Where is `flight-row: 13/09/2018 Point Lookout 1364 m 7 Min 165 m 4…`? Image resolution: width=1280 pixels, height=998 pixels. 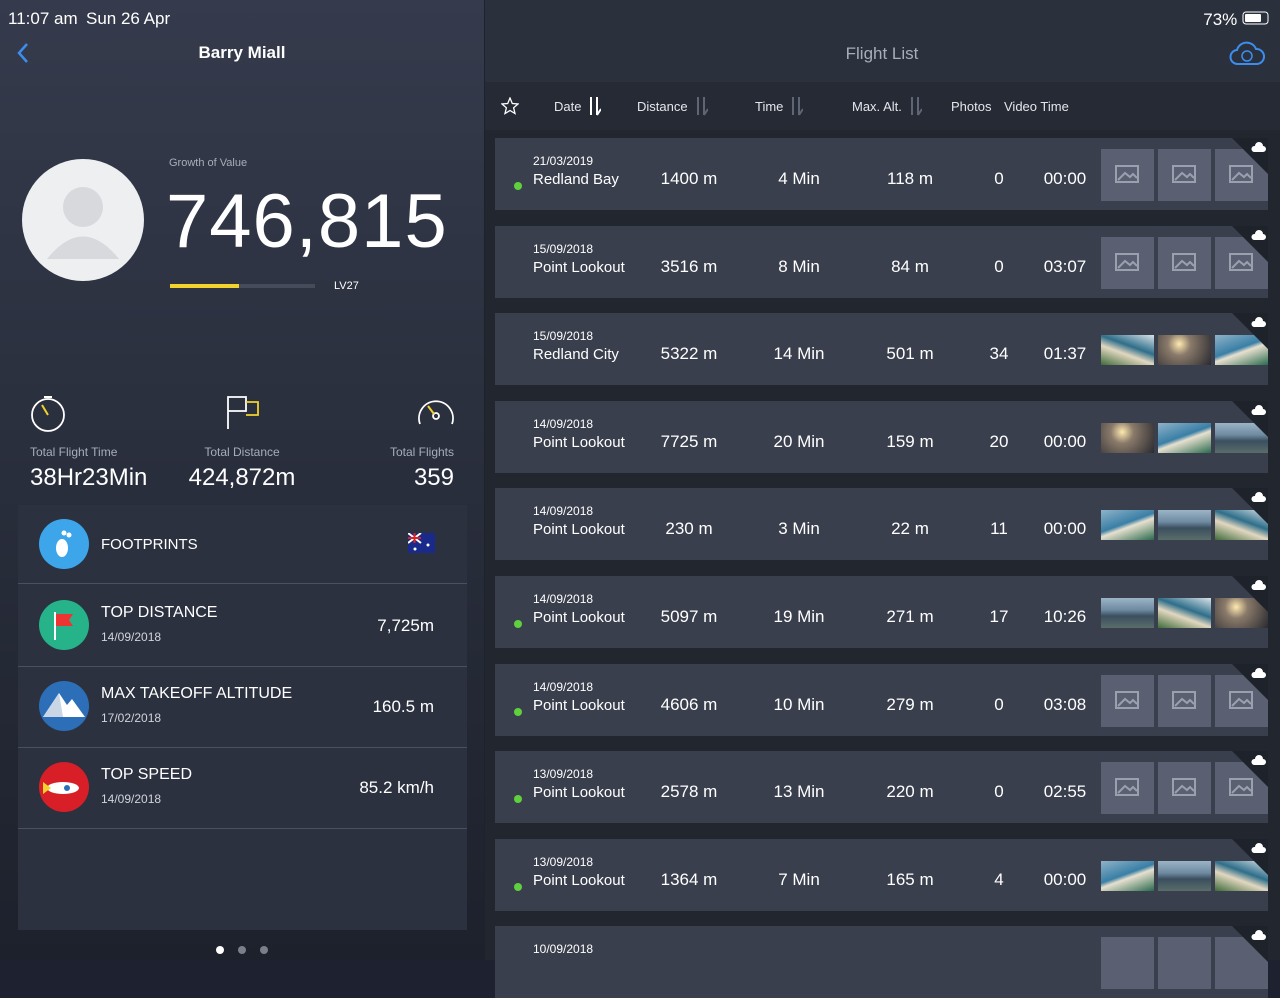 flight-row: 13/09/2018 Point Lookout 1364 m 7 Min 165 m 4… is located at coordinates (881, 874).